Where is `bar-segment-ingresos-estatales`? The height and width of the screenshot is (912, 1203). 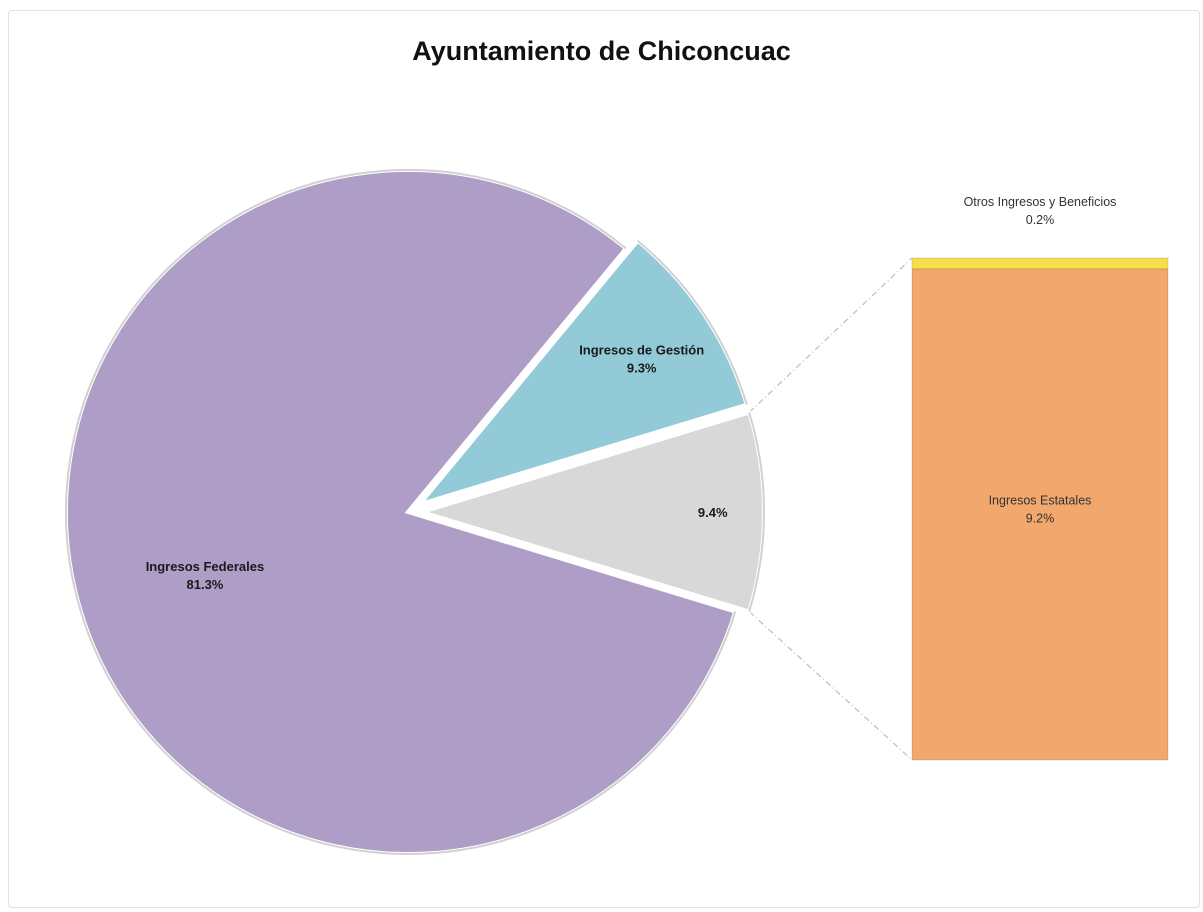
bar-segment-ingresos-estatales is located at coordinates (1040, 514).